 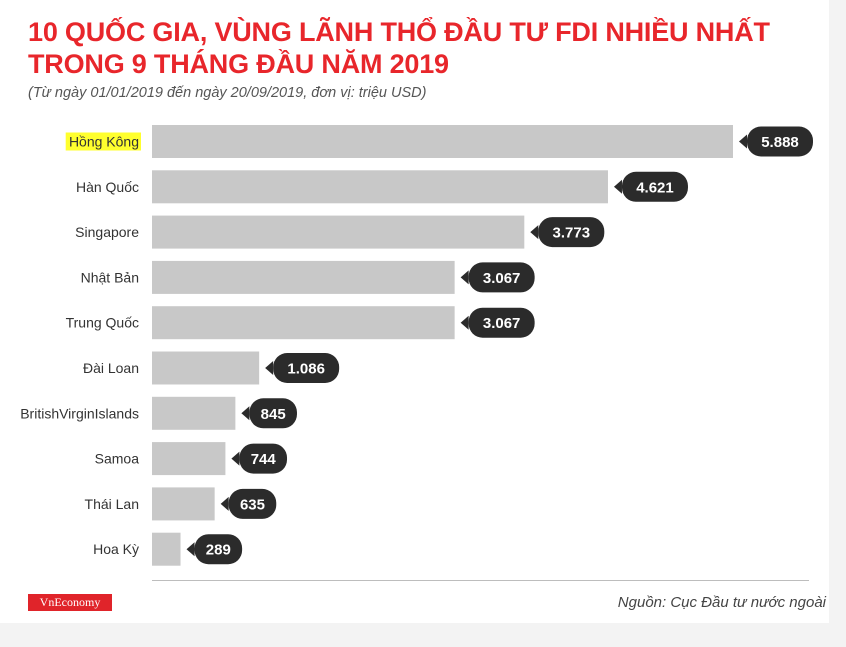 What do you see at coordinates (116, 549) in the screenshot?
I see `category-label: Hoa Kỳ` at bounding box center [116, 549].